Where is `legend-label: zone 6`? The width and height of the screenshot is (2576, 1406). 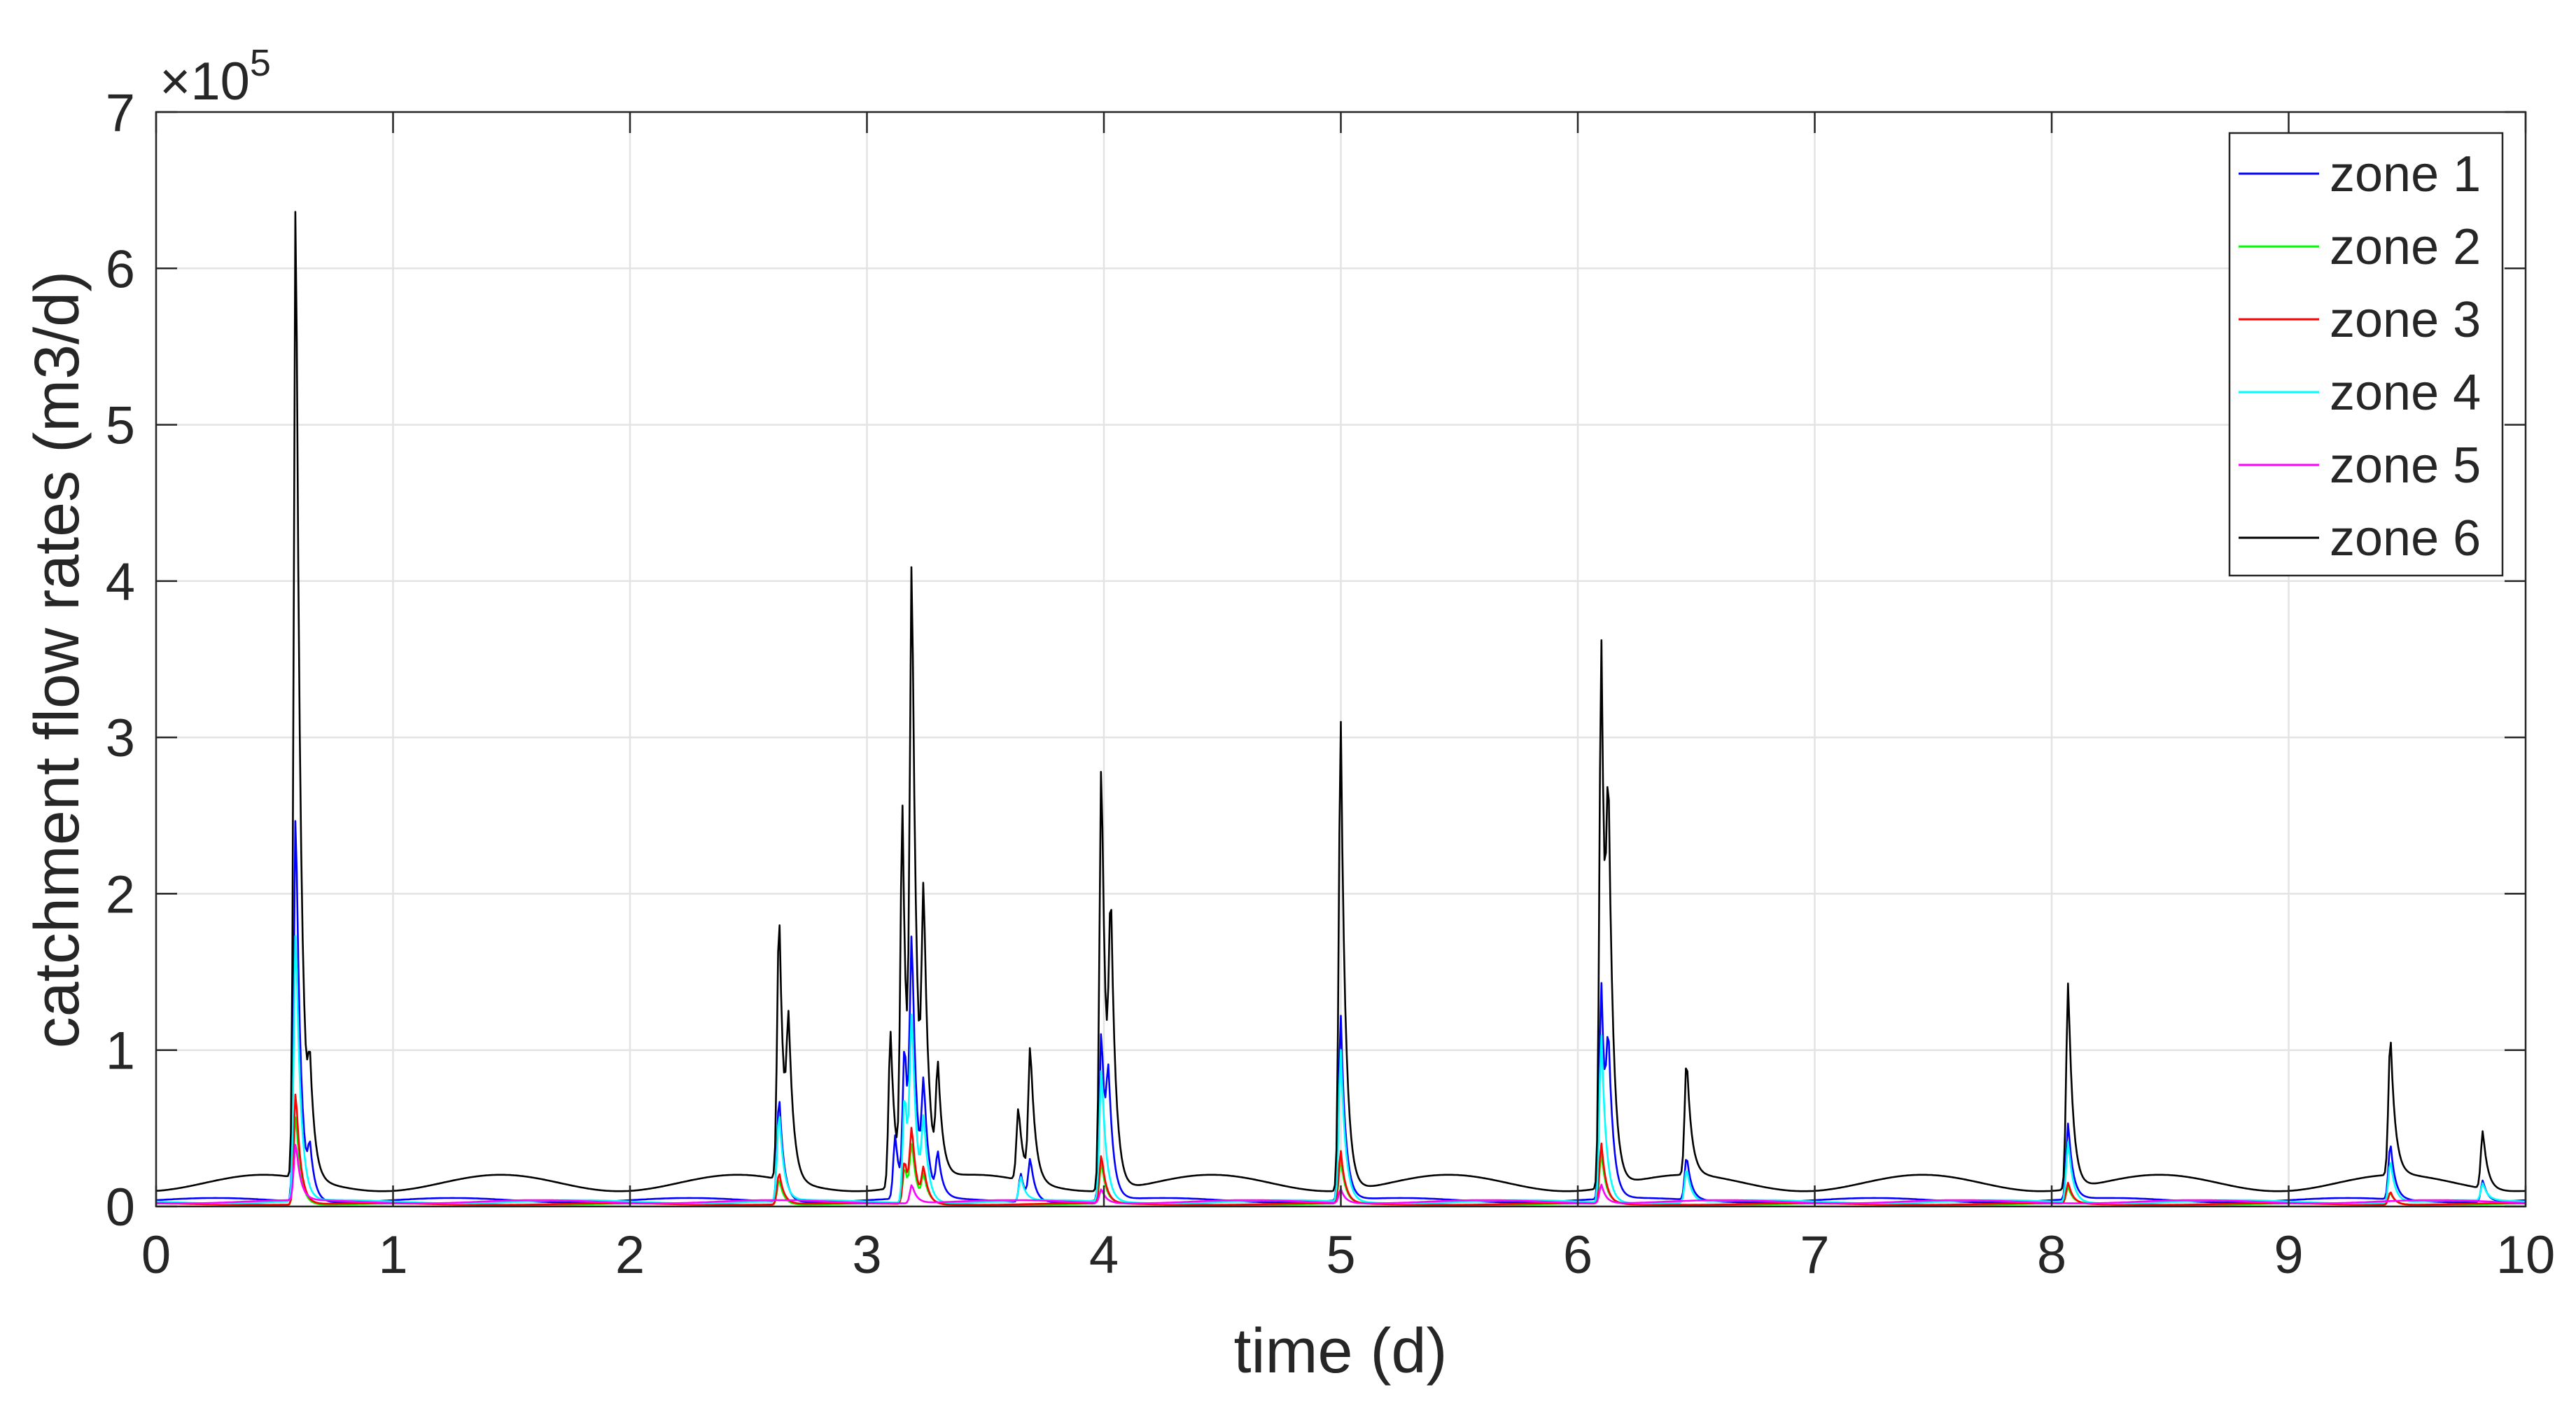
legend-label: zone 6 is located at coordinates (2405, 538).